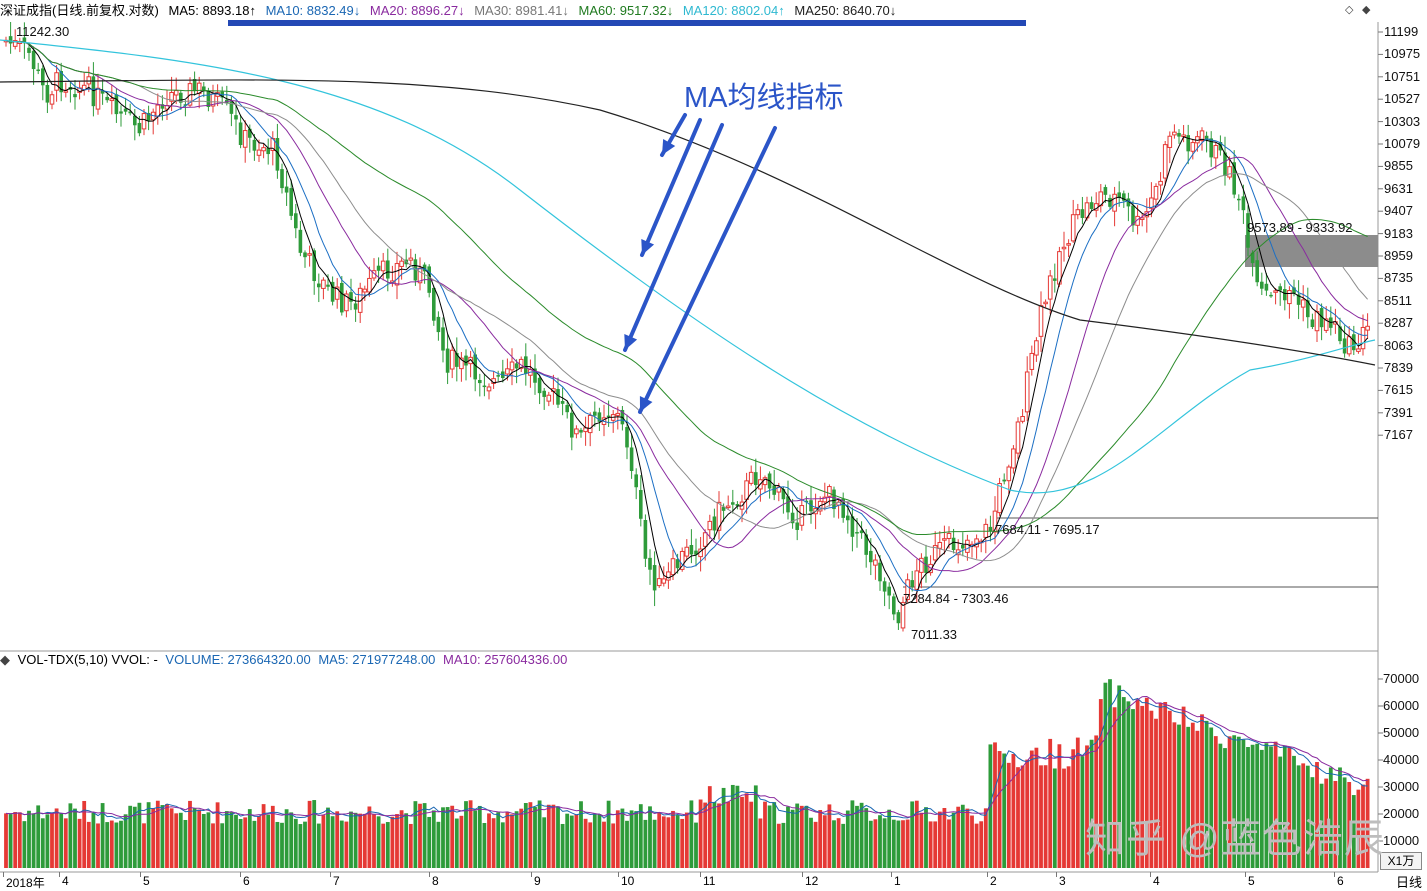 This screenshot has width=1427, height=891. I want to click on time-axis-label: 11, so click(709, 881).